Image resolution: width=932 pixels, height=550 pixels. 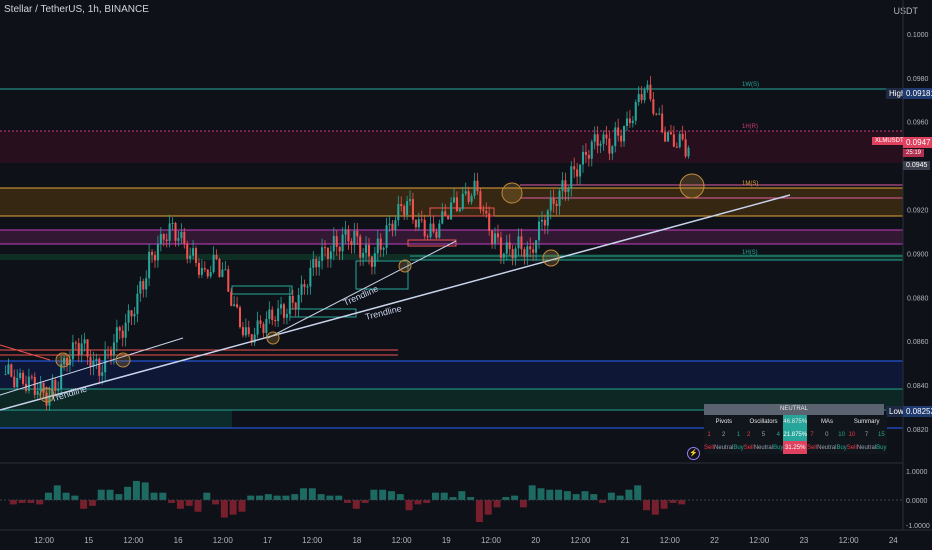 I want to click on resistance-zone-top, so click(x=451, y=147).